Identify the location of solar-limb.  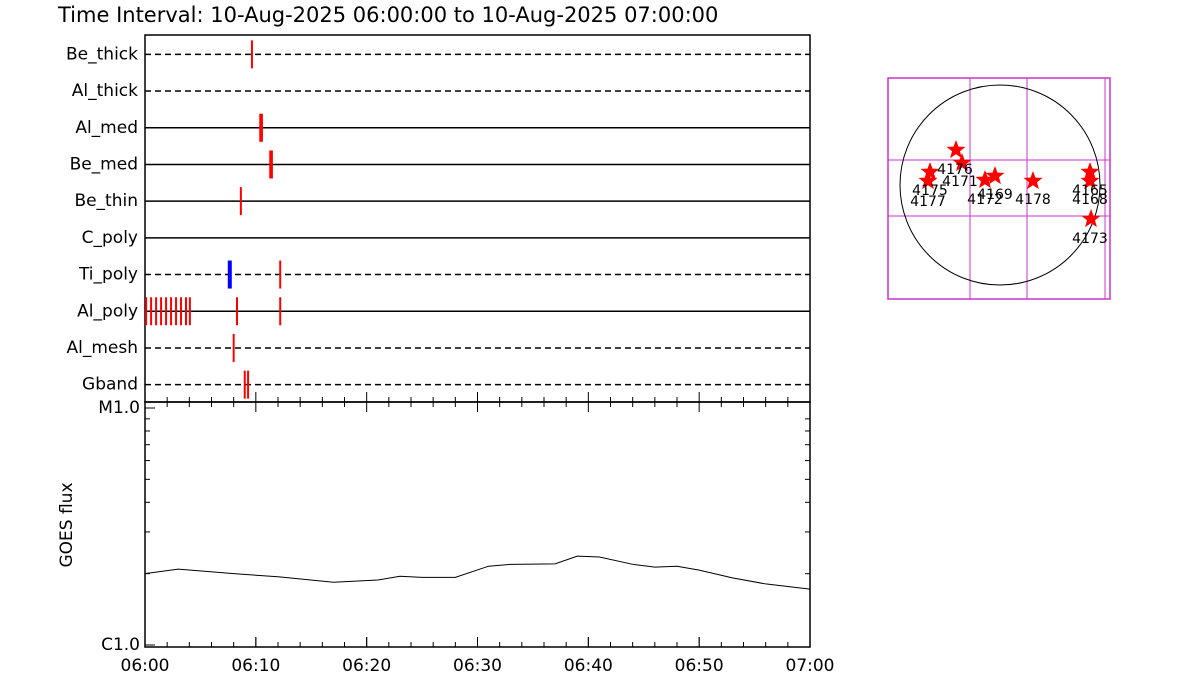
(1000, 185).